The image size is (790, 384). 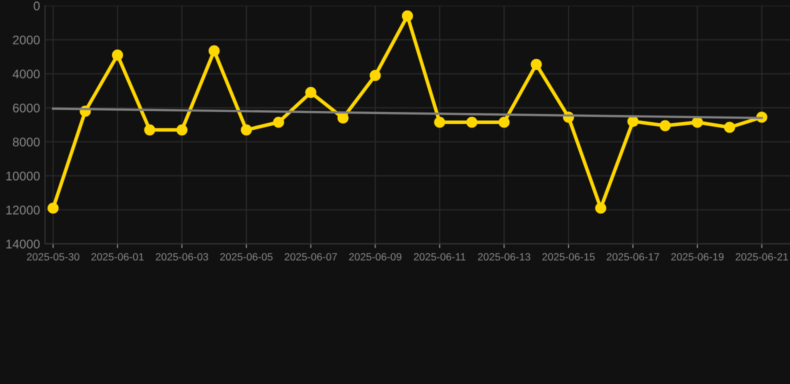 What do you see at coordinates (182, 257) in the screenshot?
I see `x-tick-label: 2025-06-03` at bounding box center [182, 257].